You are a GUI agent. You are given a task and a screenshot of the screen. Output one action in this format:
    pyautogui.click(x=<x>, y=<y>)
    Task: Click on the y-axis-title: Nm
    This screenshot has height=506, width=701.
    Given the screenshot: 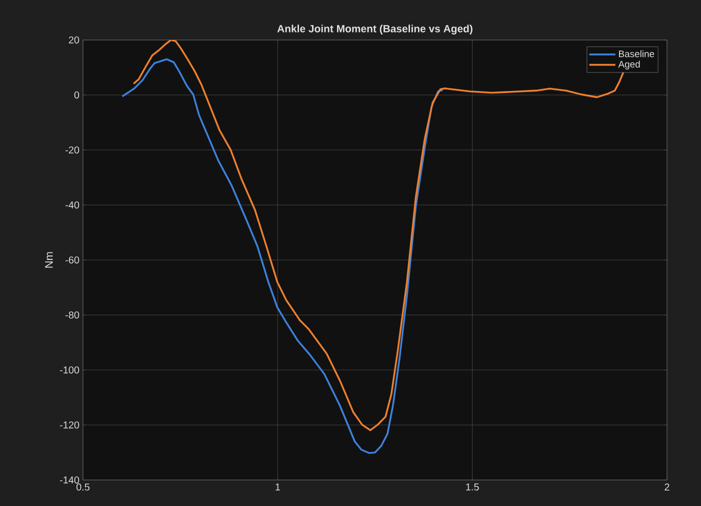 What is the action you would take?
    pyautogui.click(x=49, y=260)
    